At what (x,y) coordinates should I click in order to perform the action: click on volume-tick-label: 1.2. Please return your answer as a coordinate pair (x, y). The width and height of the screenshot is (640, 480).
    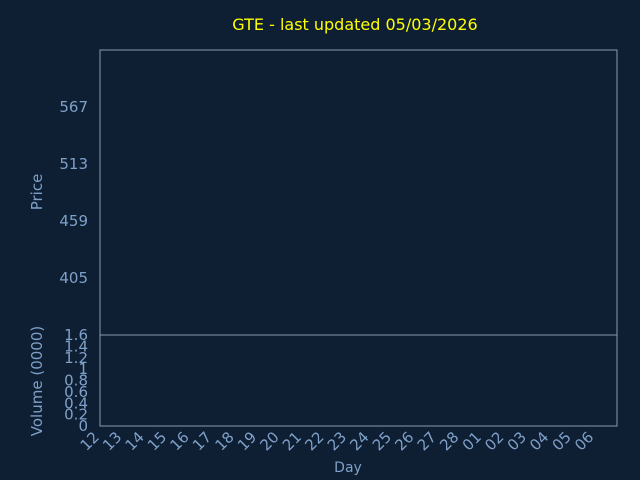
    Looking at the image, I should click on (76, 358).